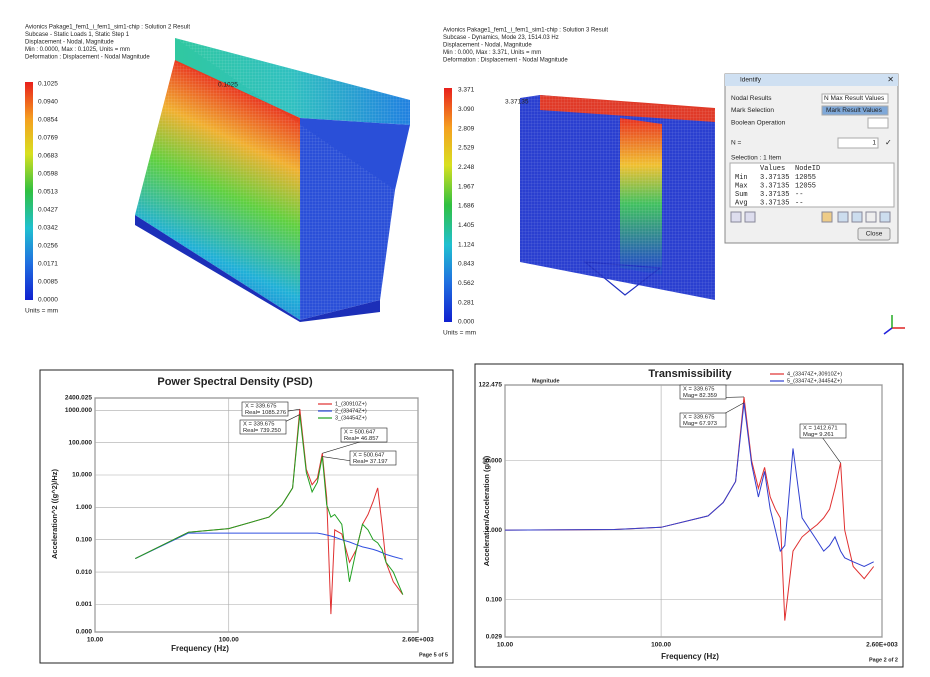  Describe the element at coordinates (487, 46) in the screenshot. I see `result-header: Displacement - Nodal, Magnitude` at that location.